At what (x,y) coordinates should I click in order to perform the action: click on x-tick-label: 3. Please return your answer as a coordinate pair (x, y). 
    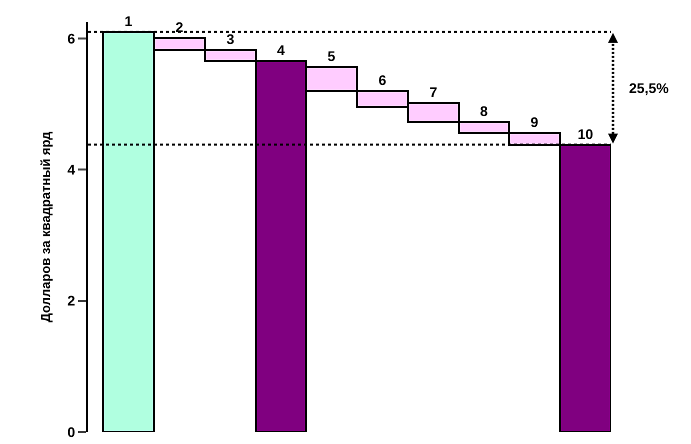
    Looking at the image, I should click on (230, 39).